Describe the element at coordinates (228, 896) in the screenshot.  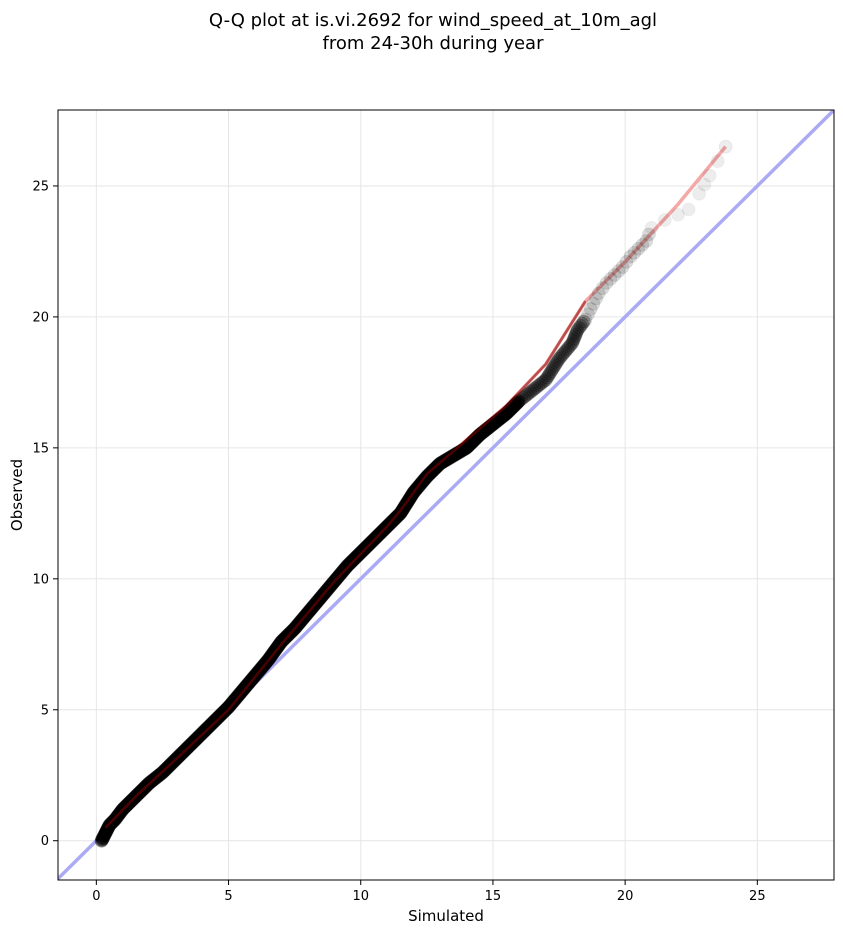
I see `x-tick-label: 5` at that location.